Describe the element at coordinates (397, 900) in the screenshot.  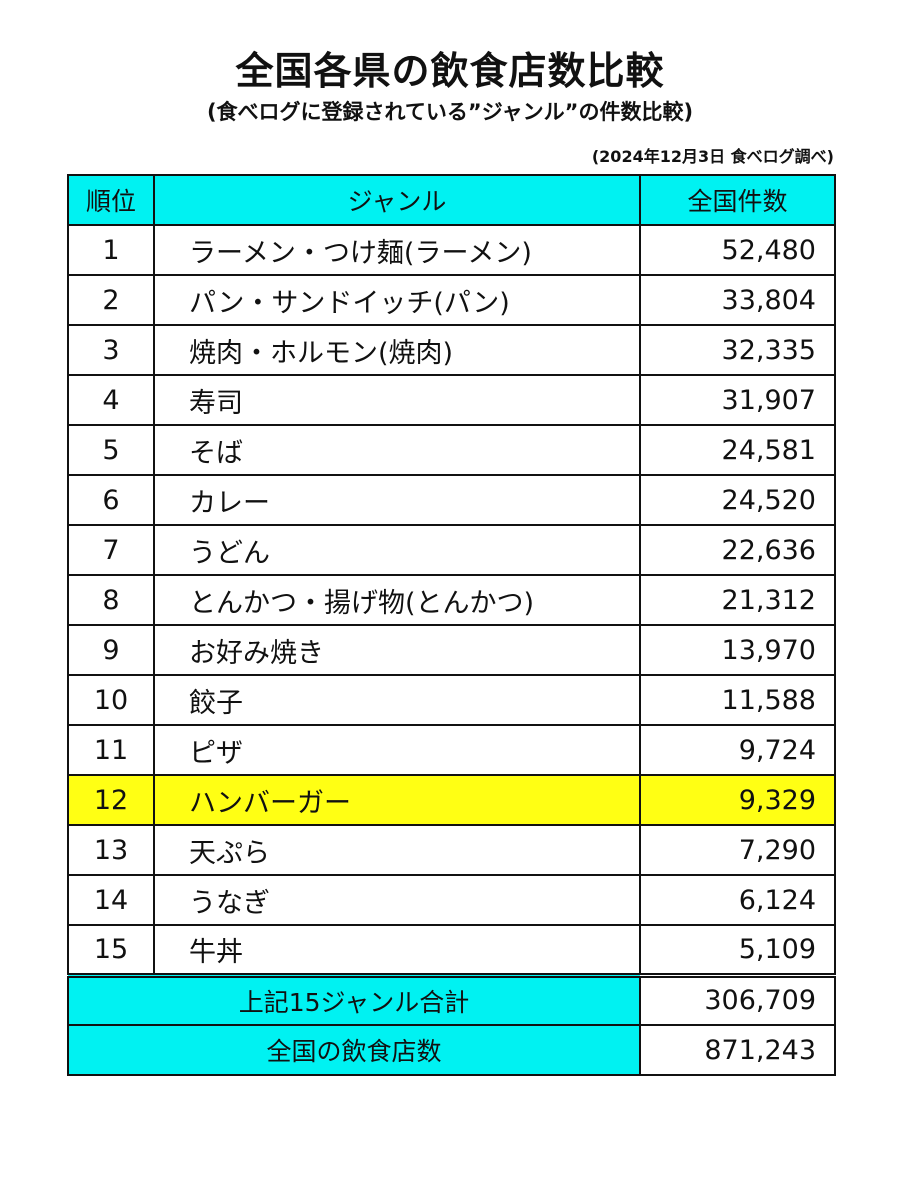
I see `cell-genre: うなぎ` at that location.